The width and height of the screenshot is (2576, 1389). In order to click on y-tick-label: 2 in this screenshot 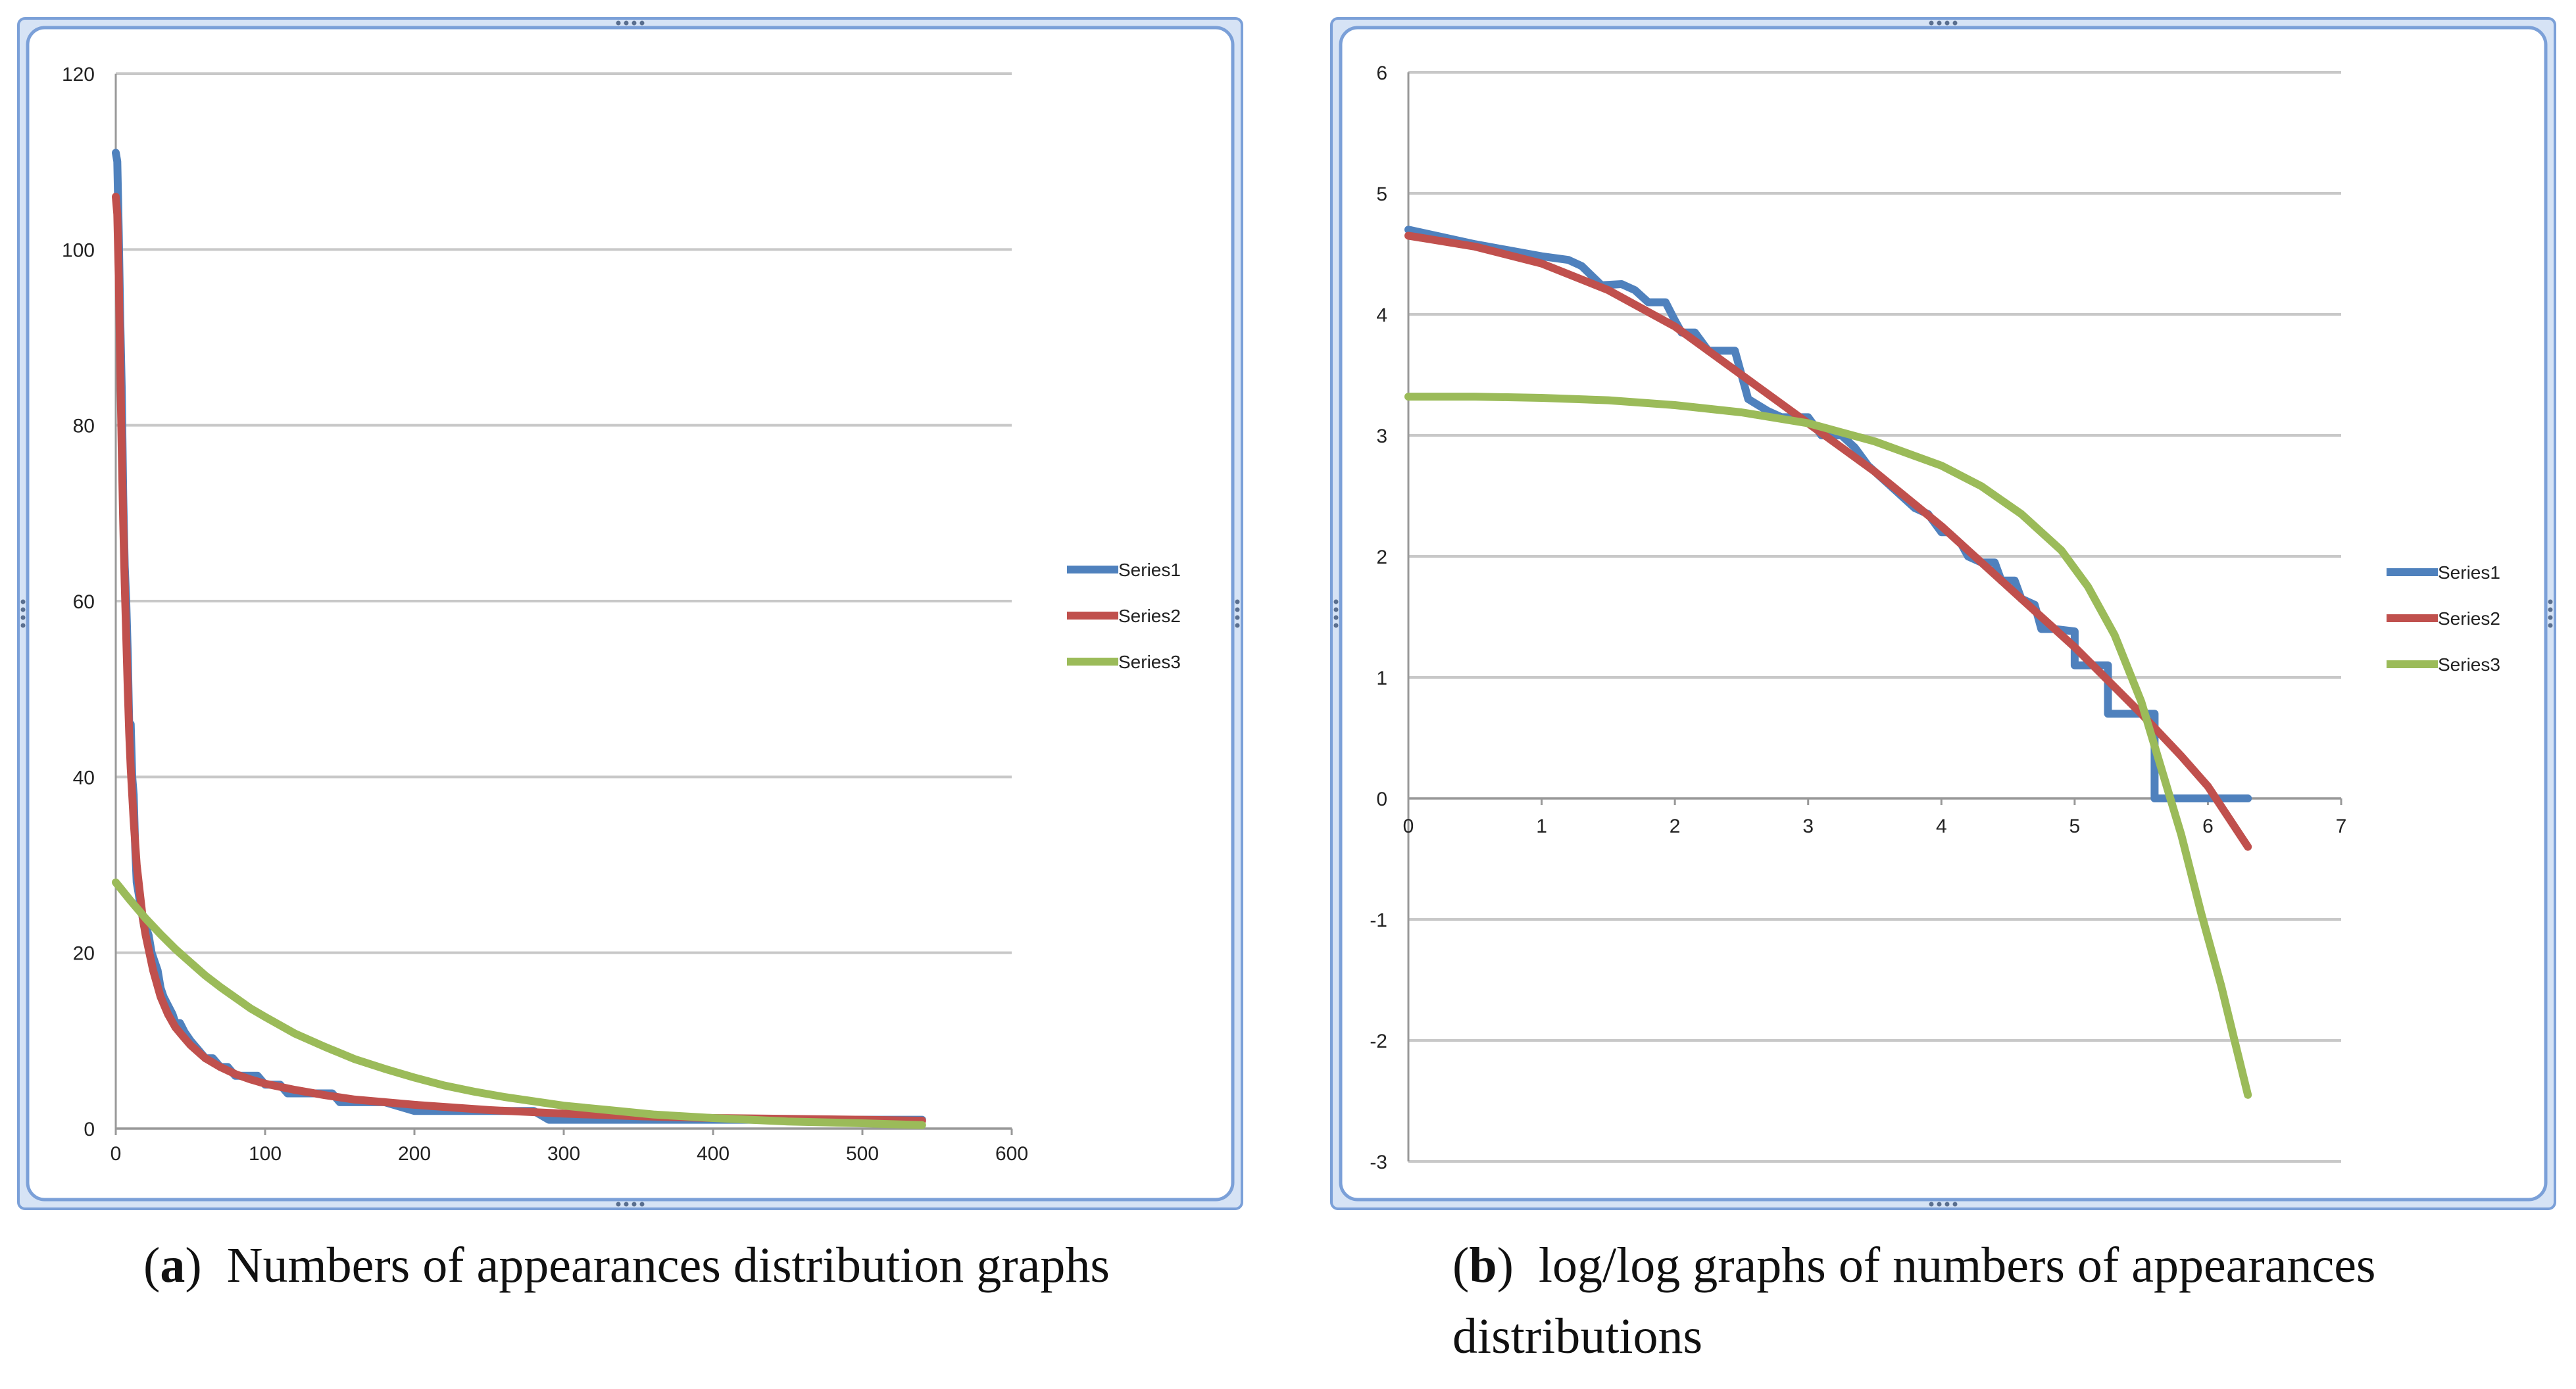, I will do `click(1381, 557)`.